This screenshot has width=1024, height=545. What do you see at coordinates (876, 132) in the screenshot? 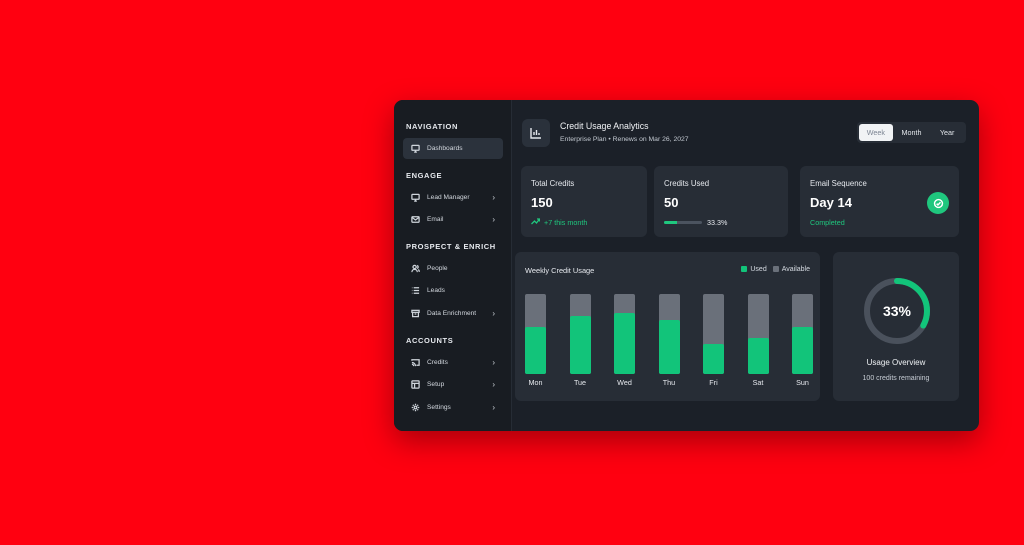
I see `period-week-button: Week` at bounding box center [876, 132].